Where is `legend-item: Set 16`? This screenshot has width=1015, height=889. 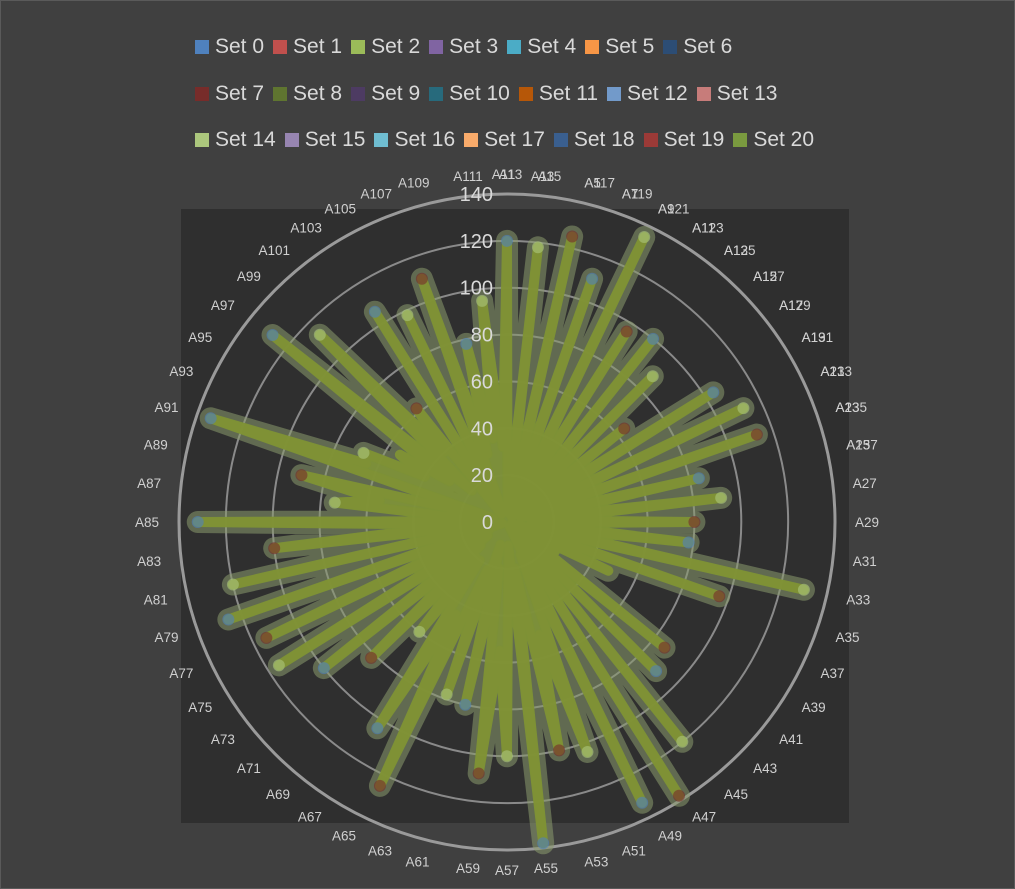
legend-item: Set 16 is located at coordinates (414, 140).